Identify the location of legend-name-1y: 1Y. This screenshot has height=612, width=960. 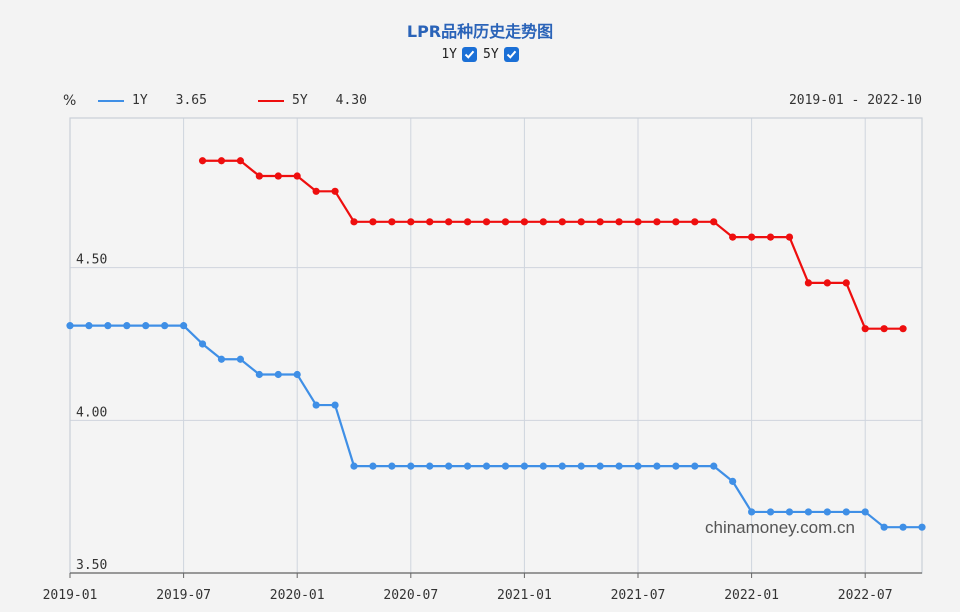
(140, 100).